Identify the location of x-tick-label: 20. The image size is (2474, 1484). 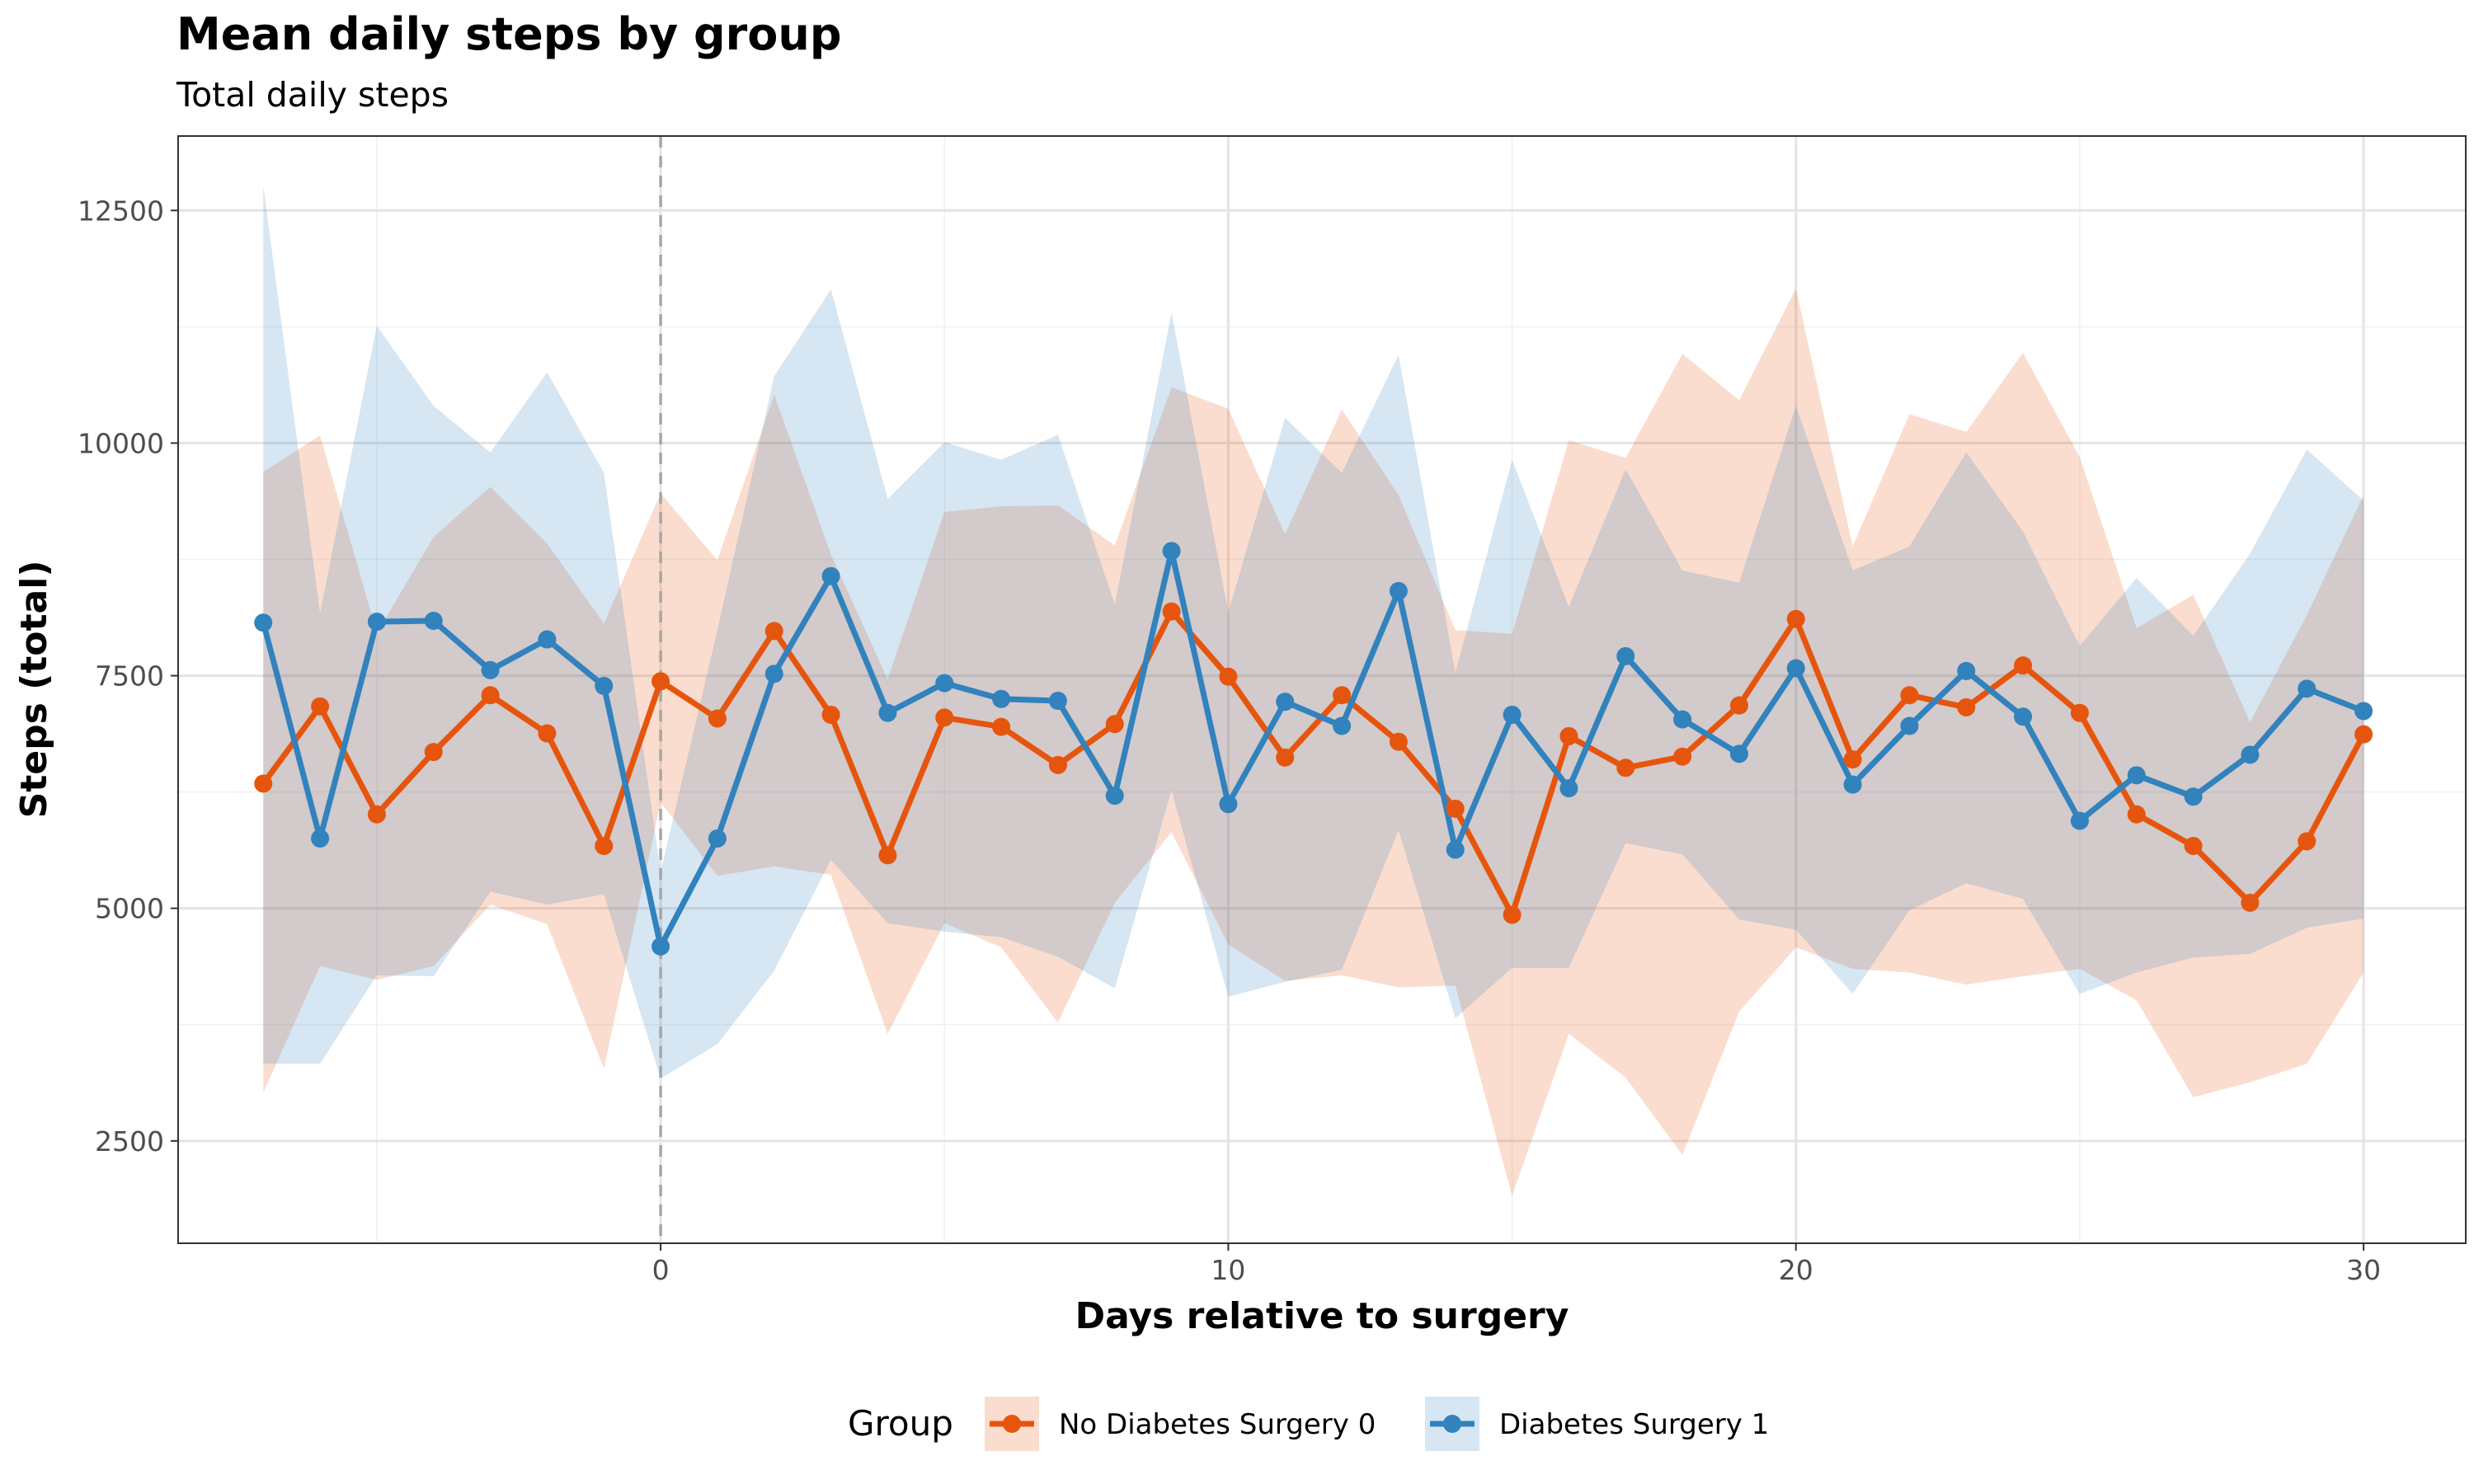
(1796, 1270).